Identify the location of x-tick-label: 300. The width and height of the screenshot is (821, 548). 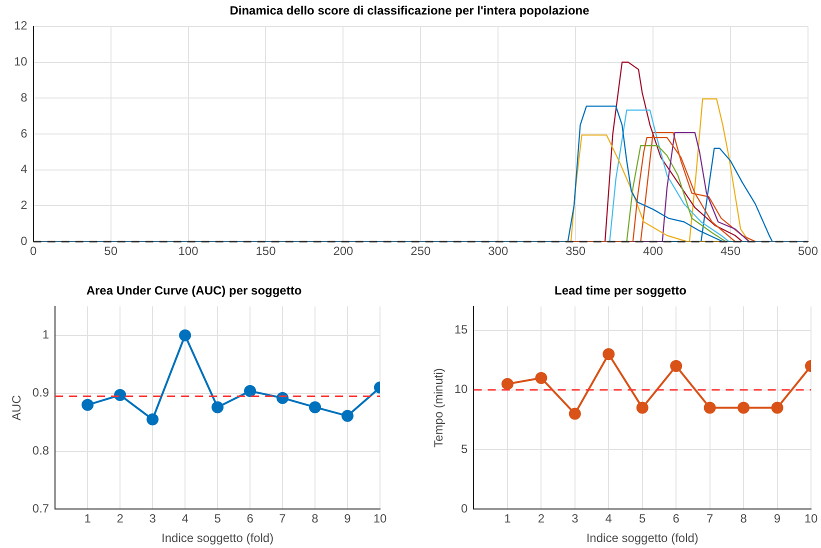
(498, 251).